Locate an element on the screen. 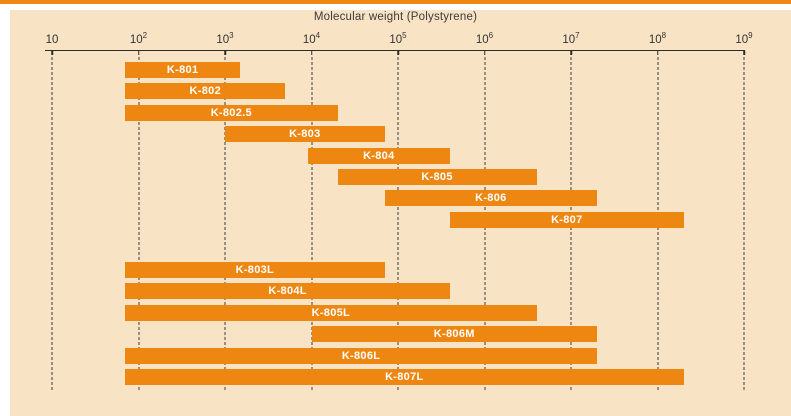 This screenshot has height=416, width=791. bar-label: K-803L is located at coordinates (255, 270).